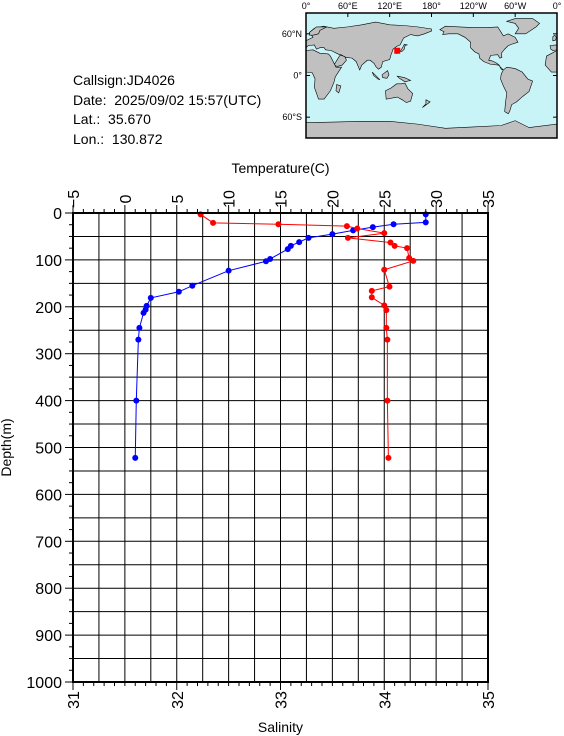 This screenshot has height=736, width=564. I want to click on date-line: Date: 2025/09/02 15:57(UTC), so click(167, 101).